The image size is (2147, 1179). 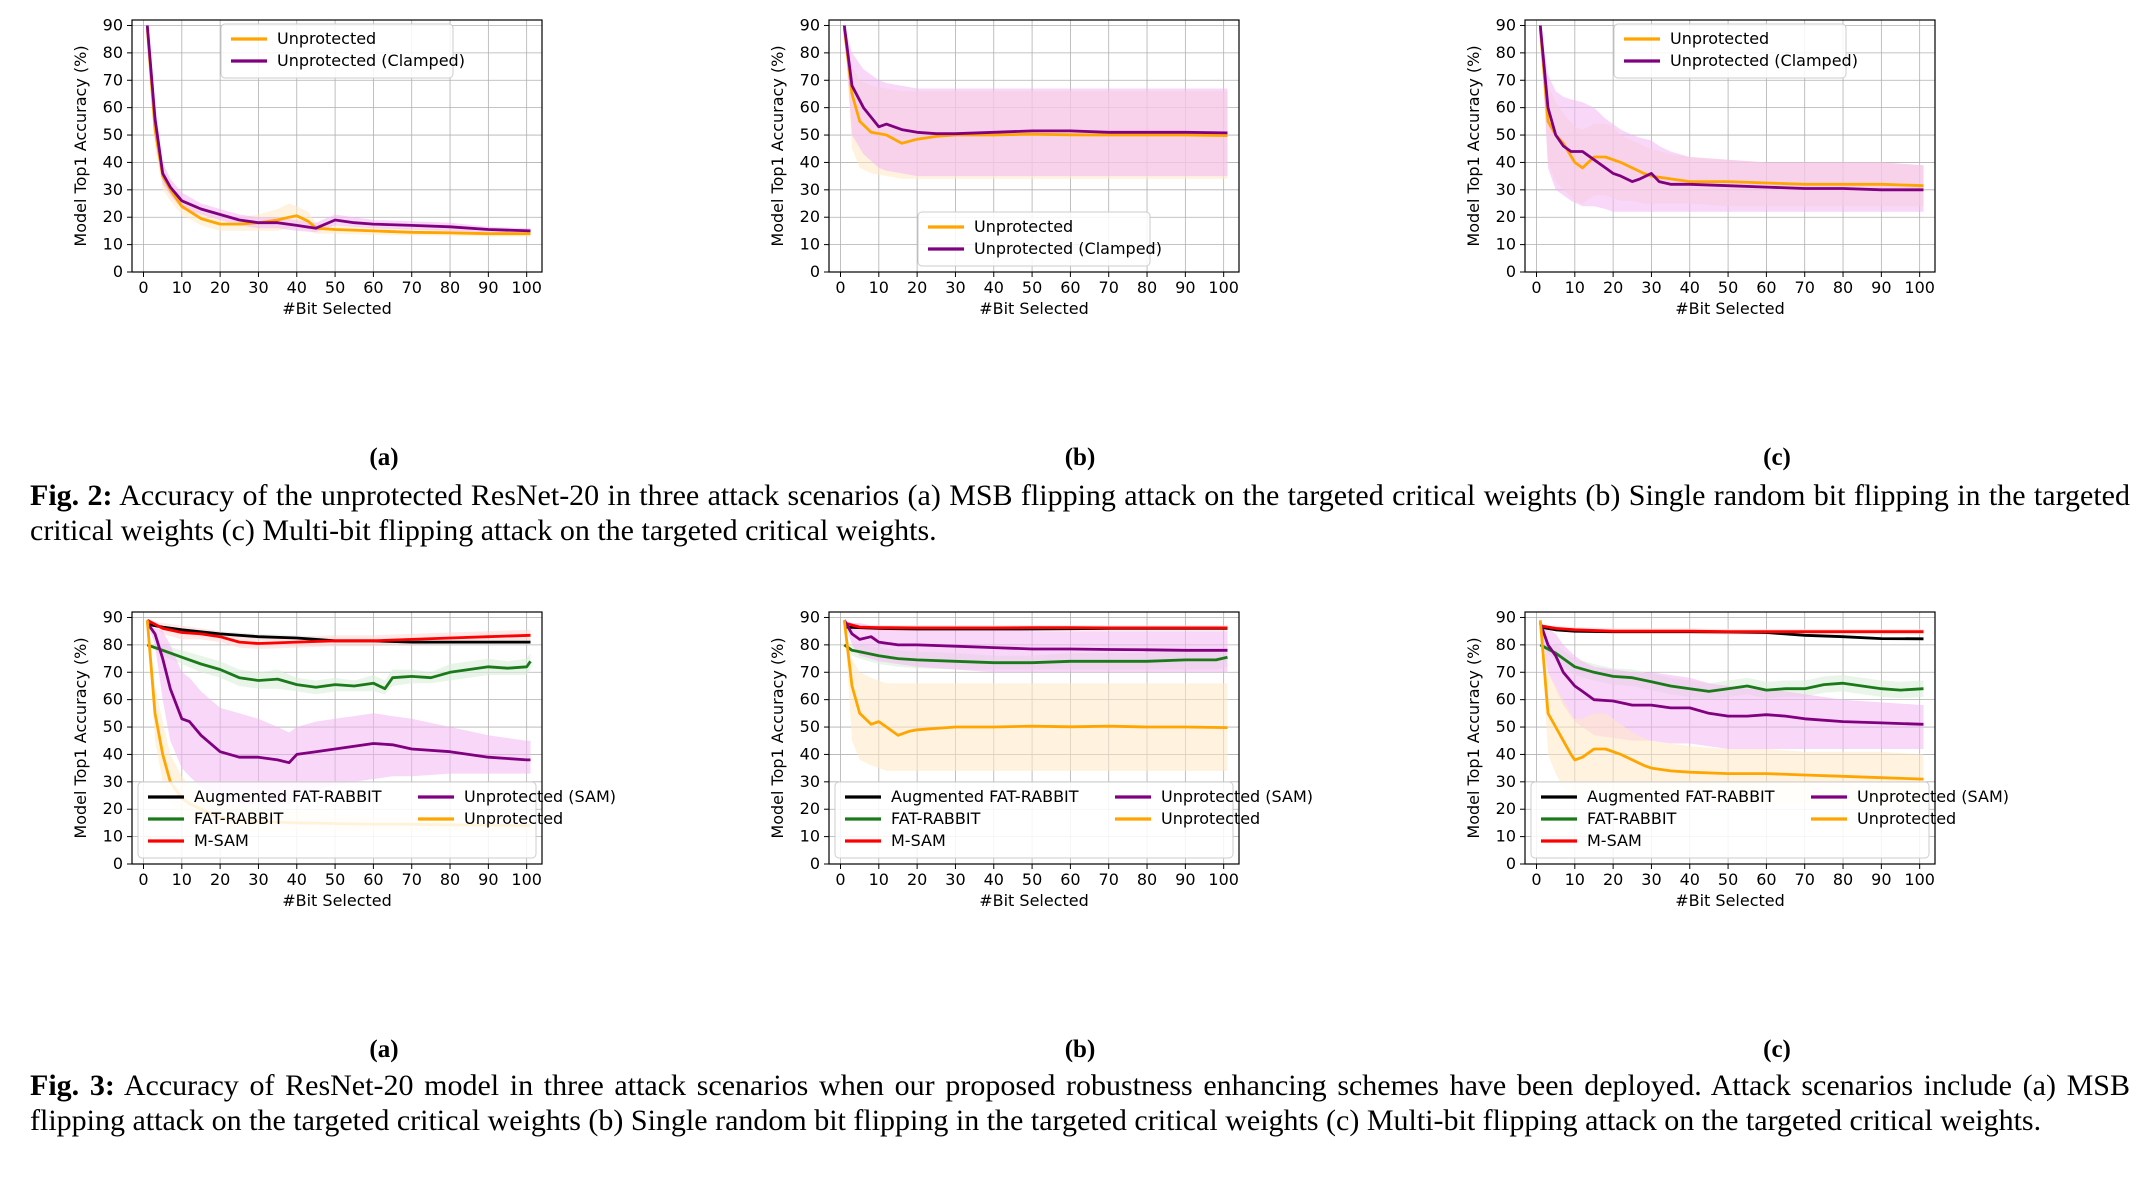 I want to click on fig2a-ytick-label: 60, so click(x=113, y=107).